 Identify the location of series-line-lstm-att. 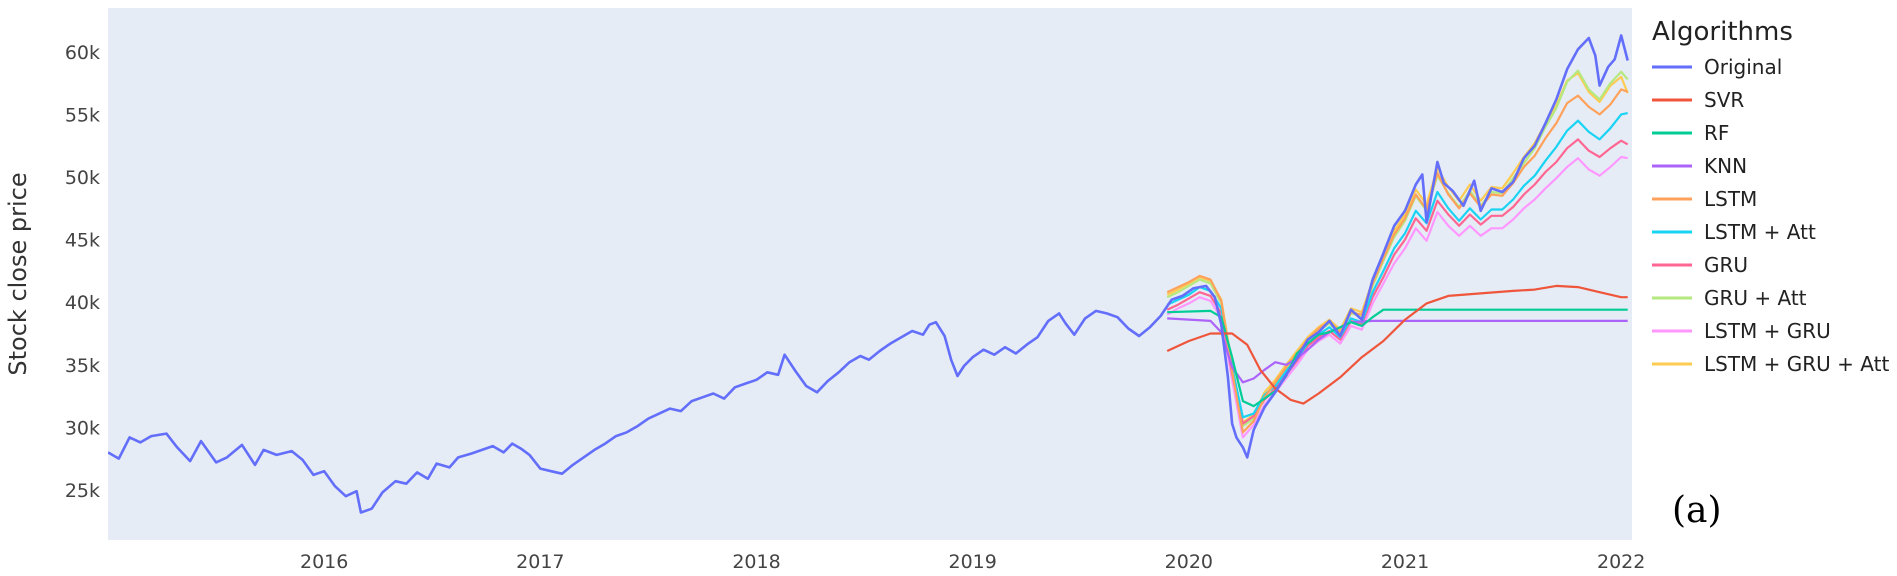
(1397, 265).